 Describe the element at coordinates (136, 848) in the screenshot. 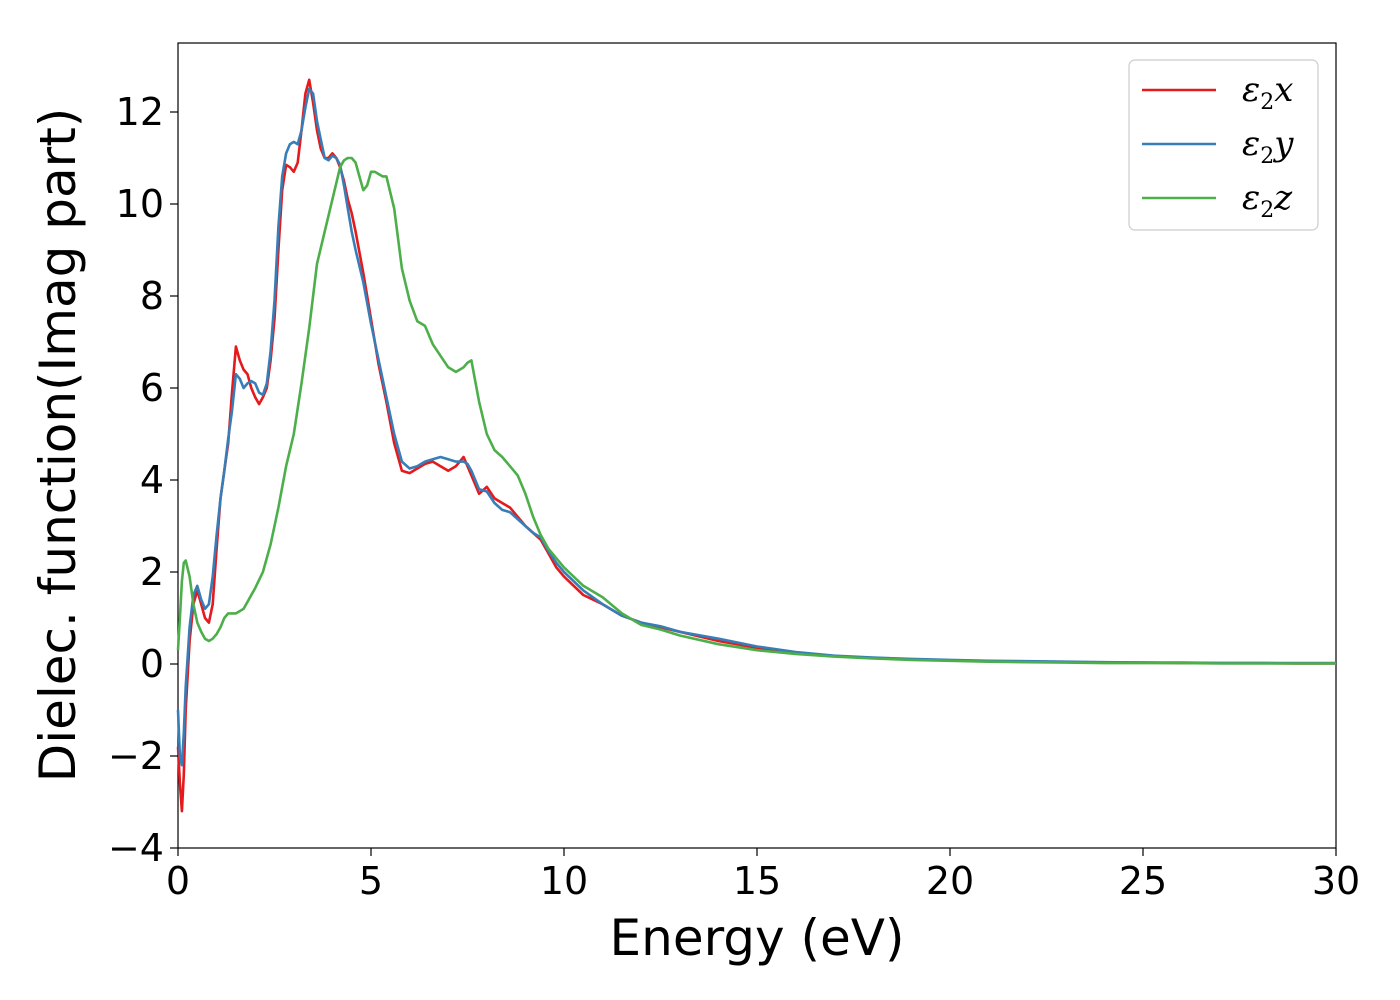

I see `y-tick-label: −4` at that location.